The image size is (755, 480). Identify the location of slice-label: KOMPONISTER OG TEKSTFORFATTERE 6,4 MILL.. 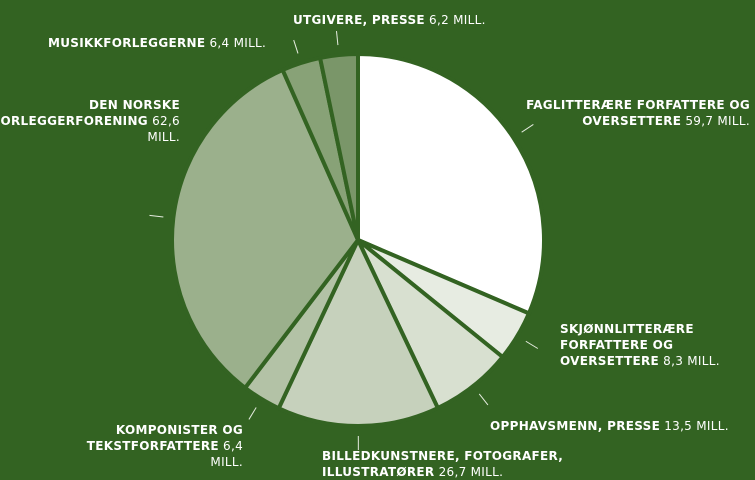
(158, 446).